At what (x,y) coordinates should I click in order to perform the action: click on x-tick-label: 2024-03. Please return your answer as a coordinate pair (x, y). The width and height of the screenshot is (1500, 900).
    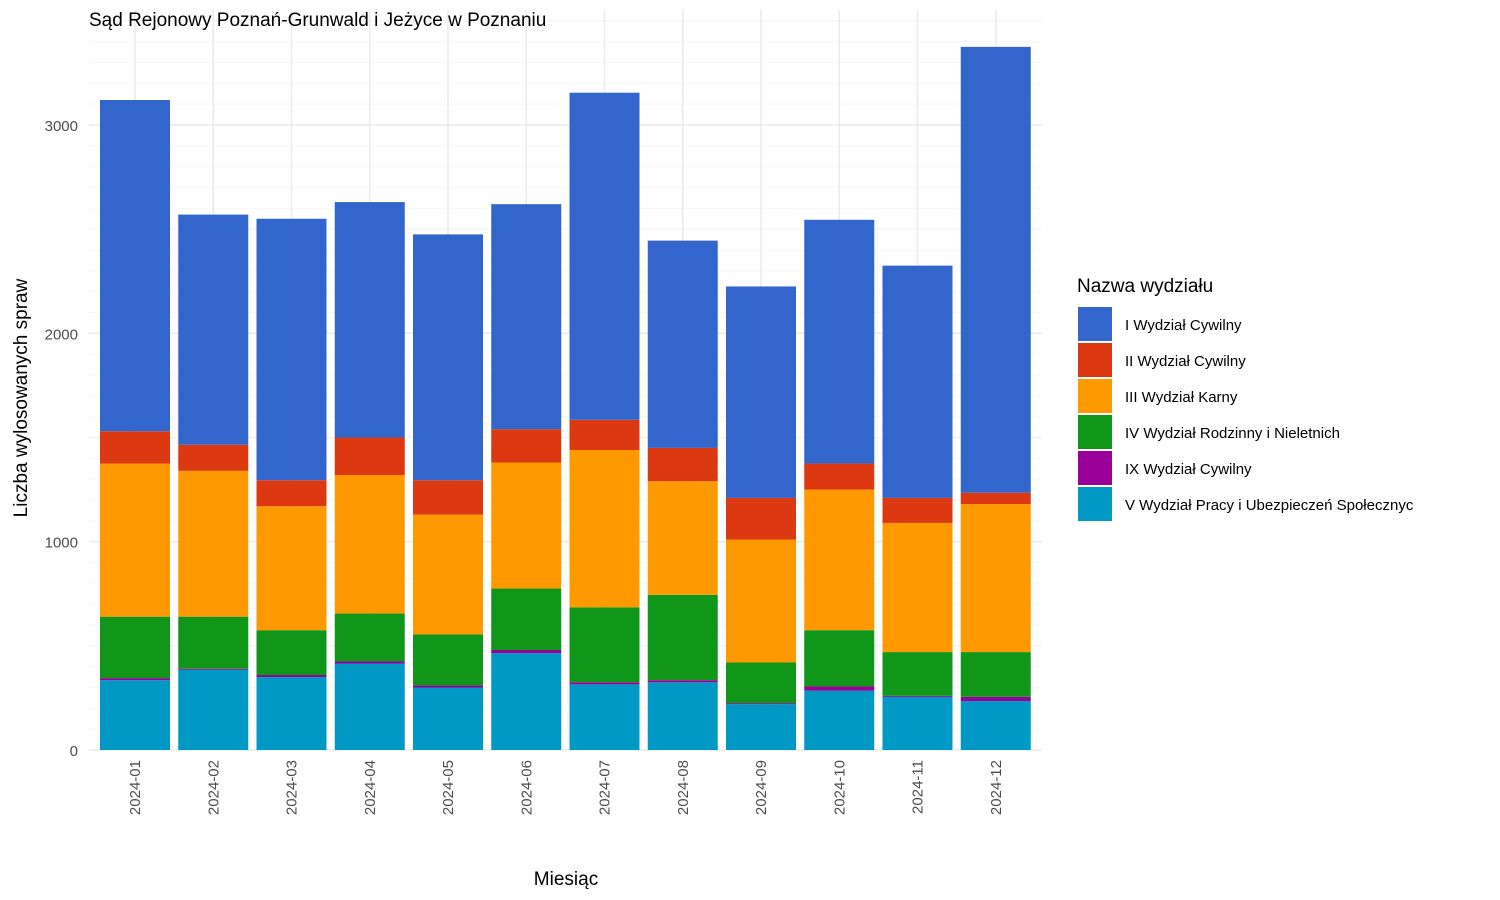
    Looking at the image, I should click on (292, 787).